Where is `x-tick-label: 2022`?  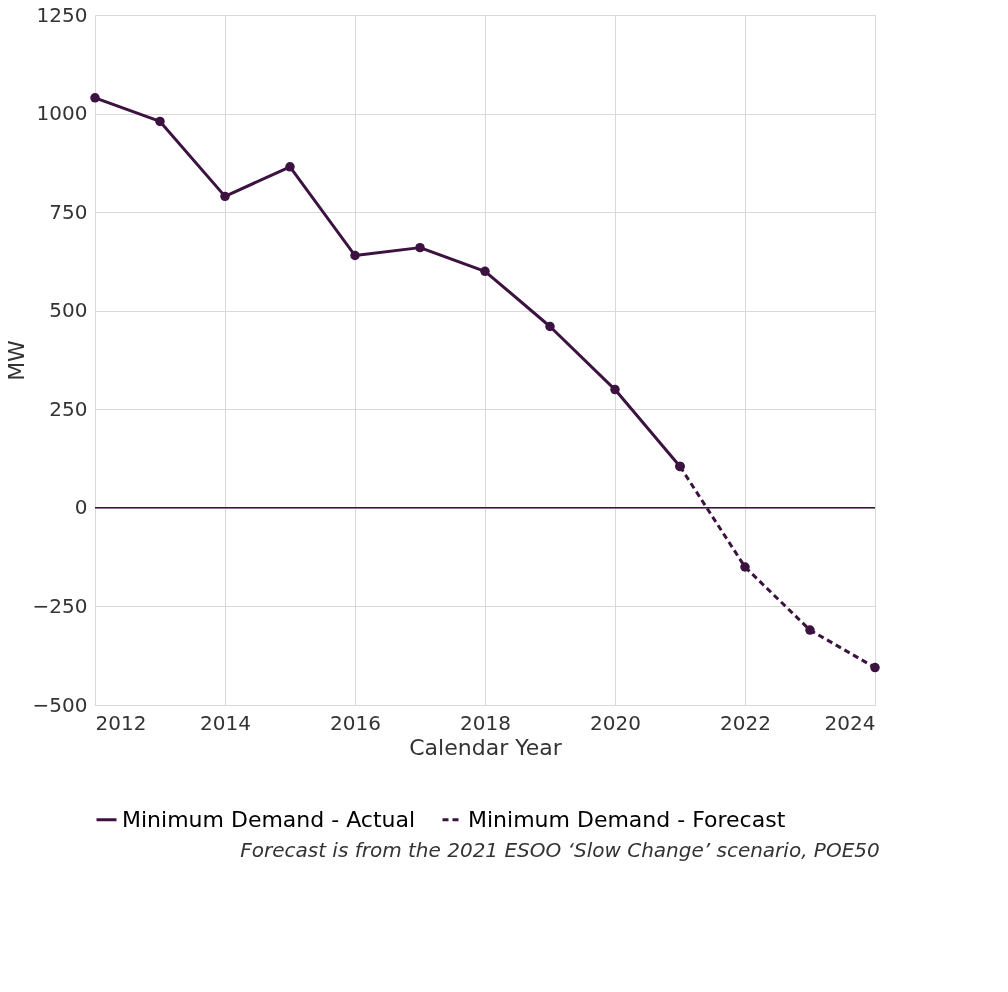 x-tick-label: 2022 is located at coordinates (745, 722).